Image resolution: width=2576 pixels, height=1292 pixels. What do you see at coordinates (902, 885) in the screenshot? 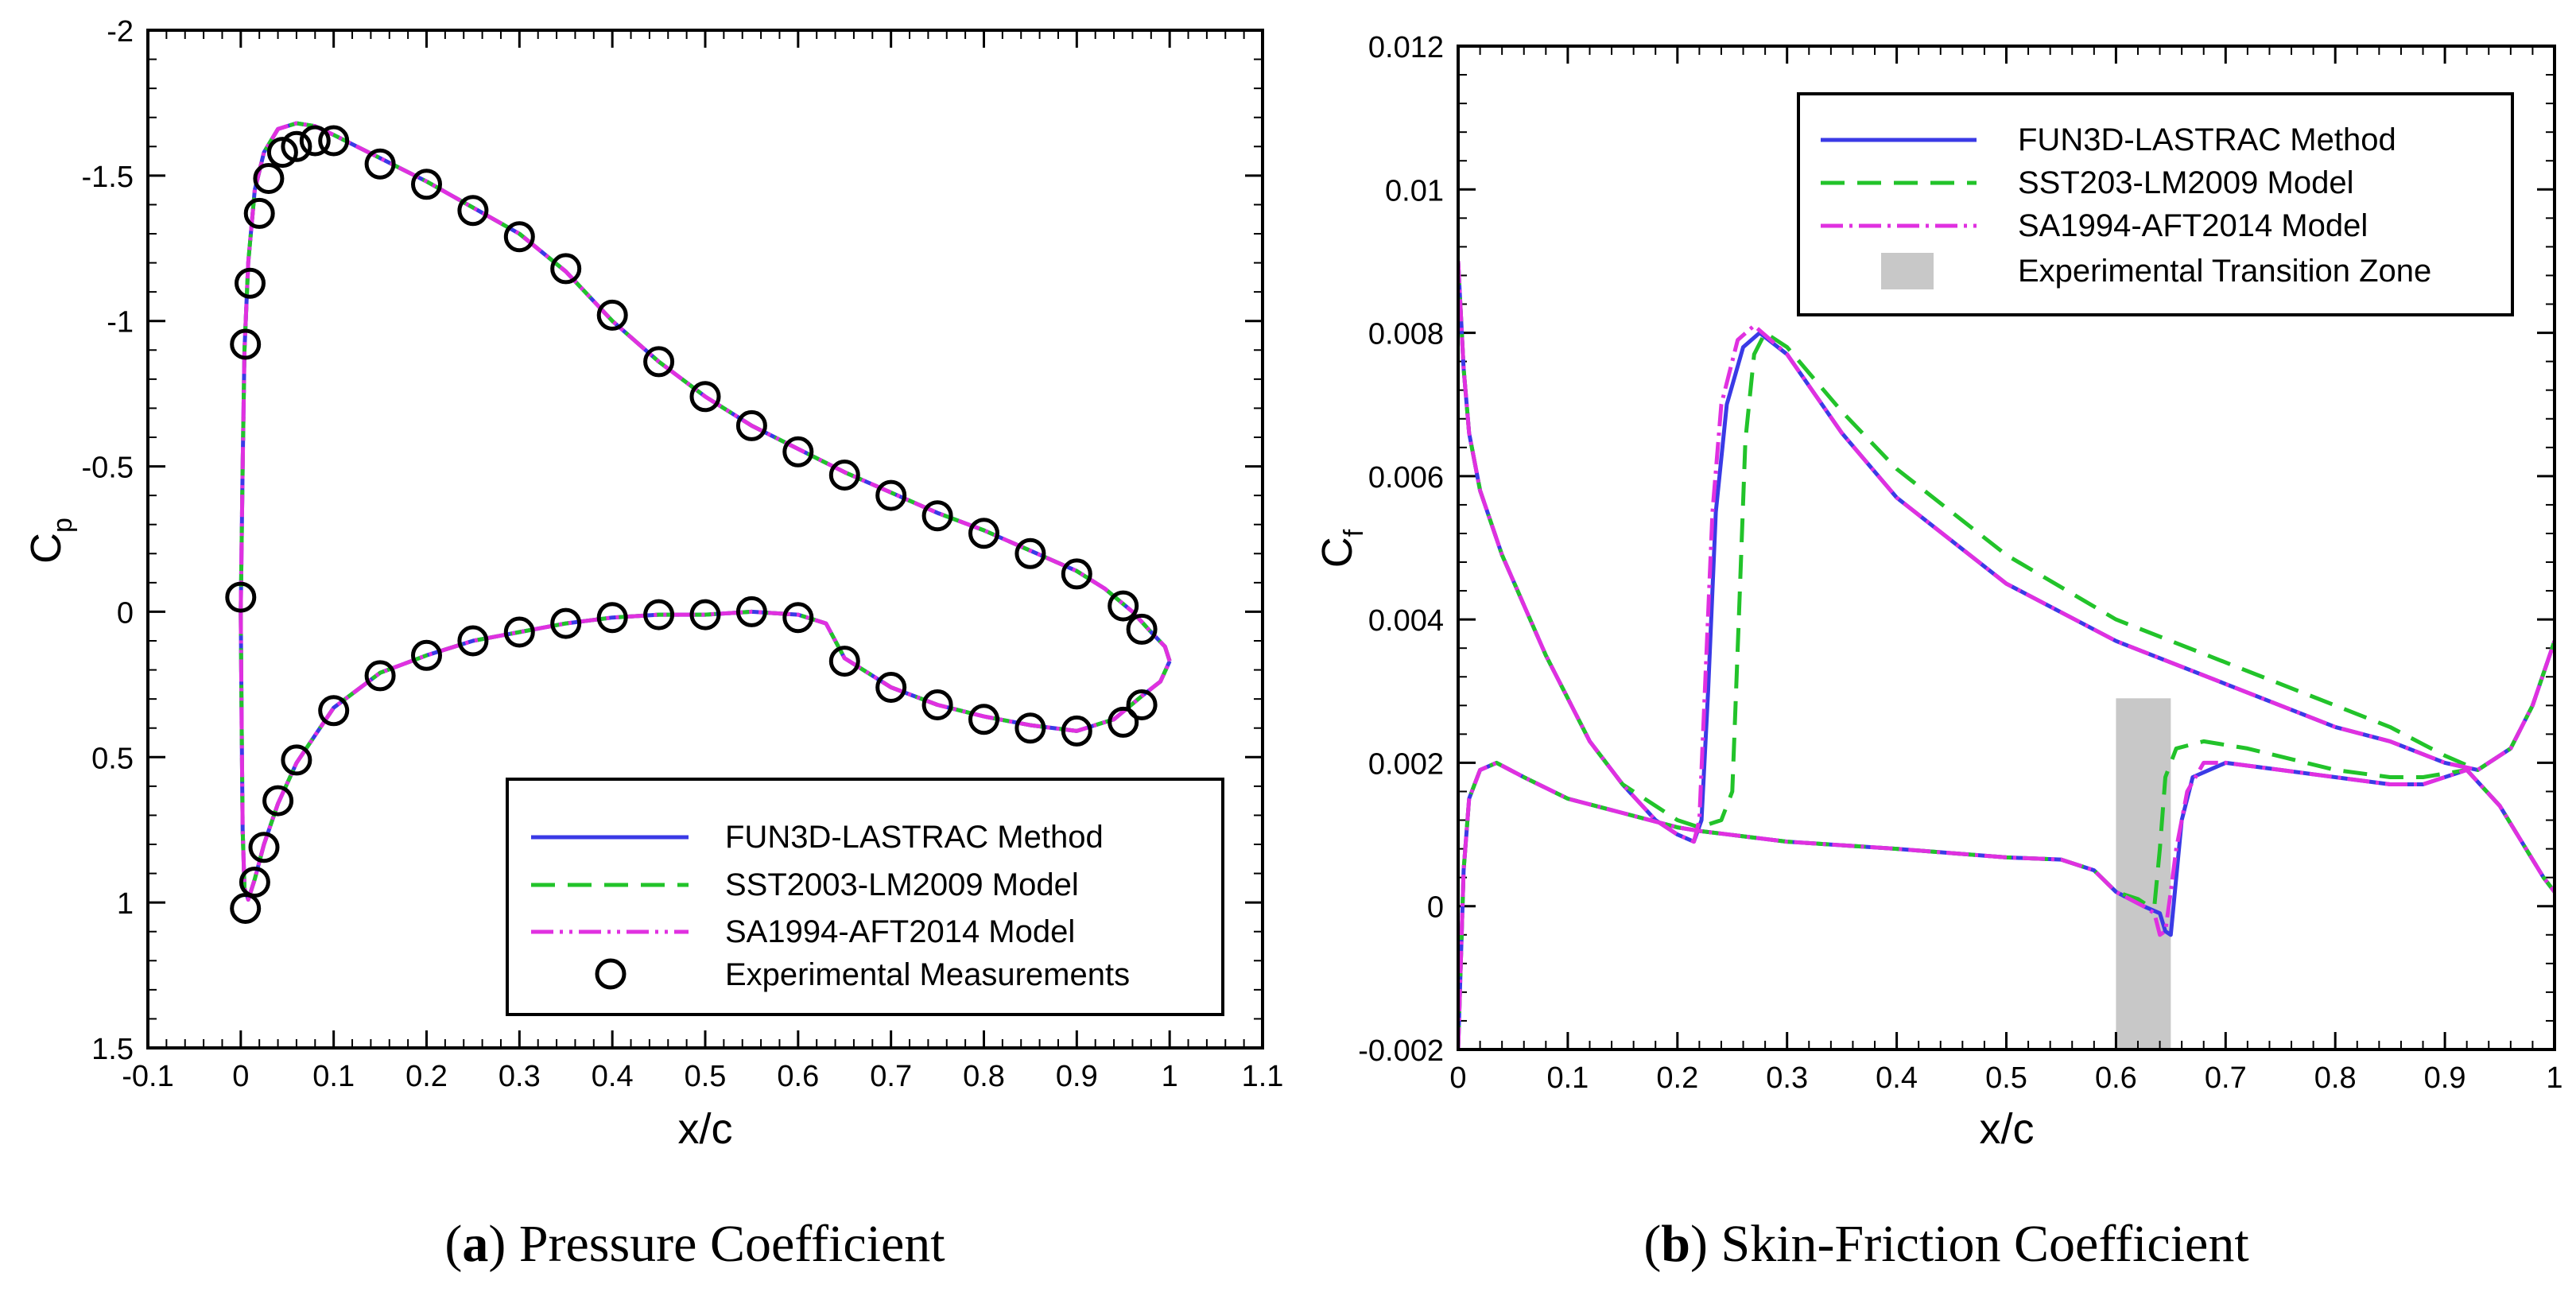
I see `legend-a-sst-label: SST2003-LM2009 Model` at bounding box center [902, 885].